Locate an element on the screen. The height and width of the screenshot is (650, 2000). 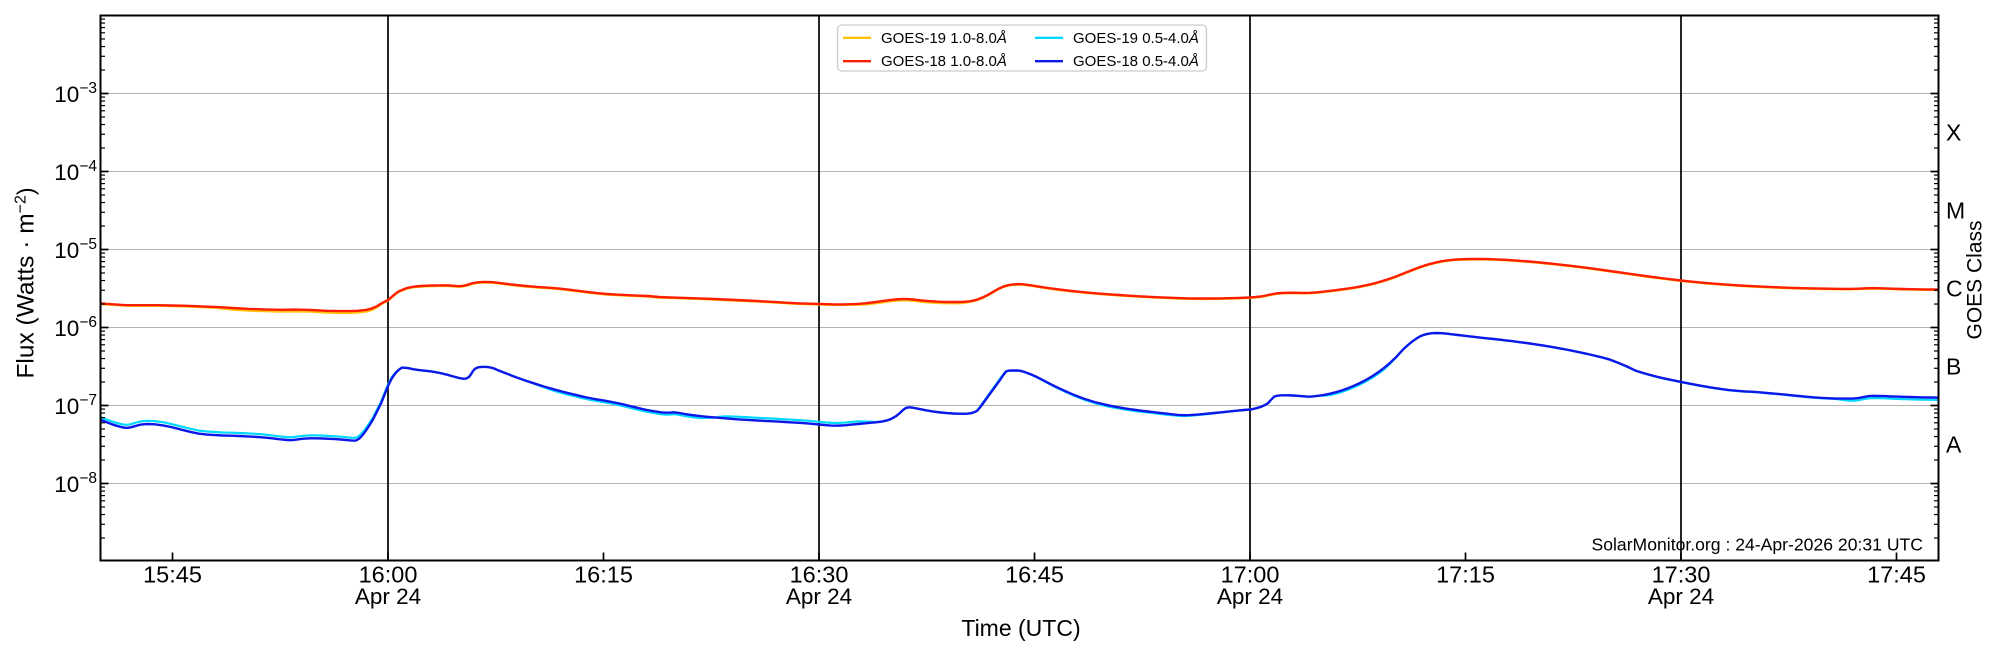
svg-text: 16:15 is located at coordinates (603, 575).